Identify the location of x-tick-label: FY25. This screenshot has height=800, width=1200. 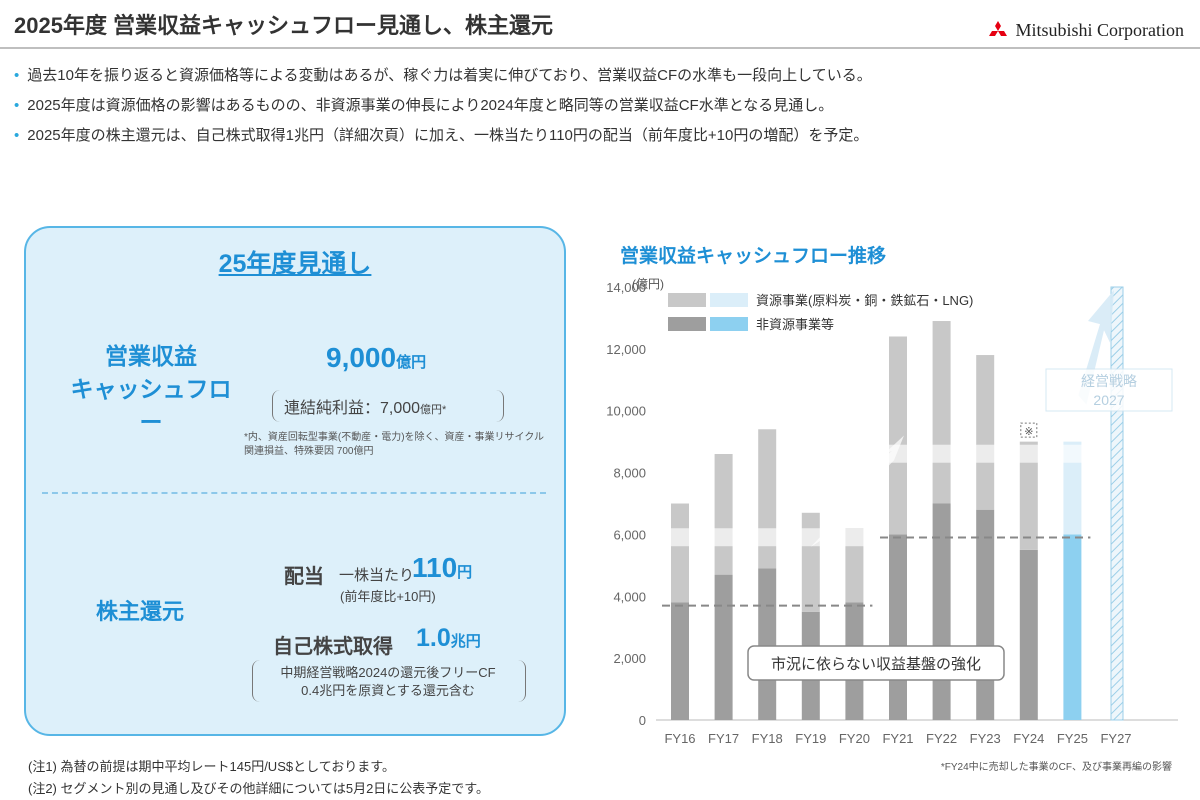
(1072, 738).